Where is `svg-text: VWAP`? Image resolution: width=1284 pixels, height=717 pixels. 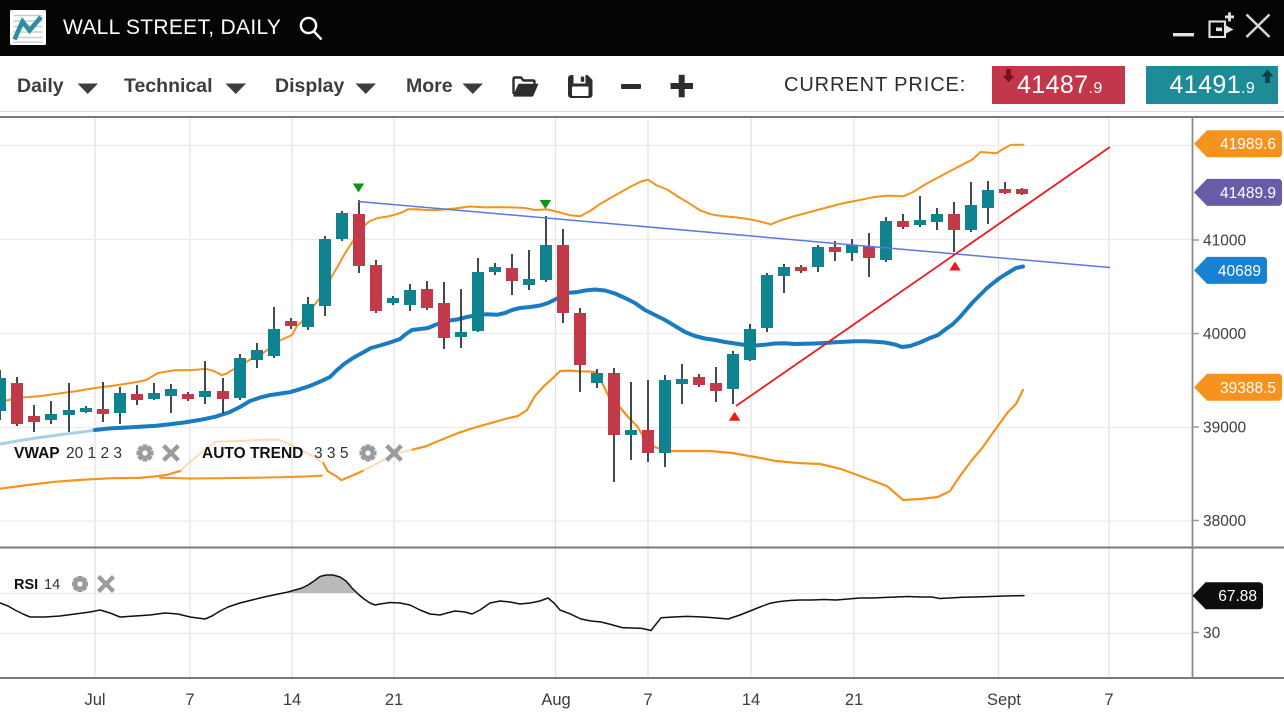 svg-text: VWAP is located at coordinates (37, 453).